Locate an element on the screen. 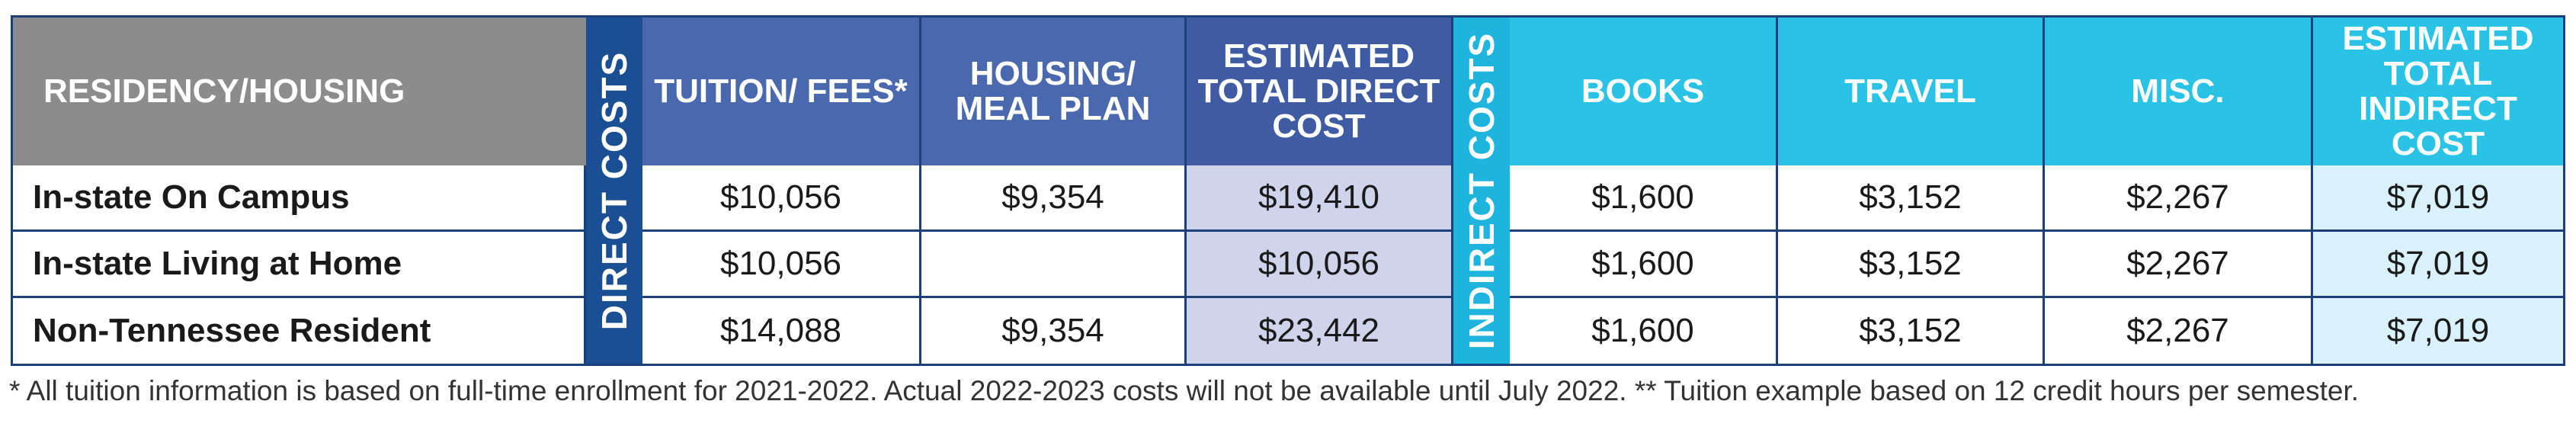 This screenshot has height=430, width=2576. header-tuition: TUITION/ FEES* is located at coordinates (781, 92).